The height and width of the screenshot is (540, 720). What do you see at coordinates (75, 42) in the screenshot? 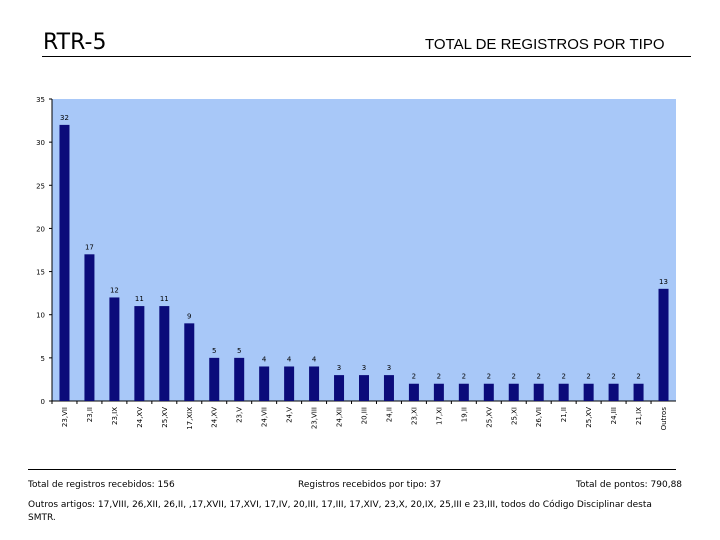
I see `page-title: RTR-5` at bounding box center [75, 42].